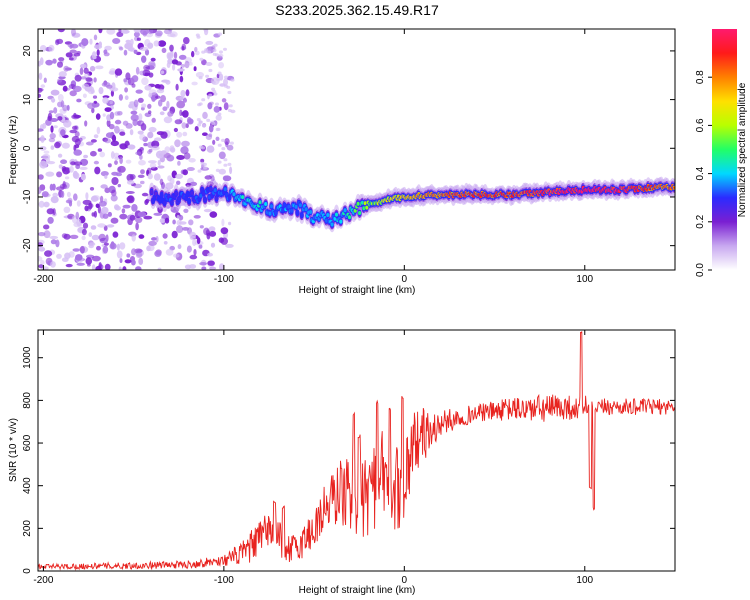 This screenshot has height=600, width=750. What do you see at coordinates (27, 571) in the screenshot?
I see `y-tick-label: 0` at bounding box center [27, 571].